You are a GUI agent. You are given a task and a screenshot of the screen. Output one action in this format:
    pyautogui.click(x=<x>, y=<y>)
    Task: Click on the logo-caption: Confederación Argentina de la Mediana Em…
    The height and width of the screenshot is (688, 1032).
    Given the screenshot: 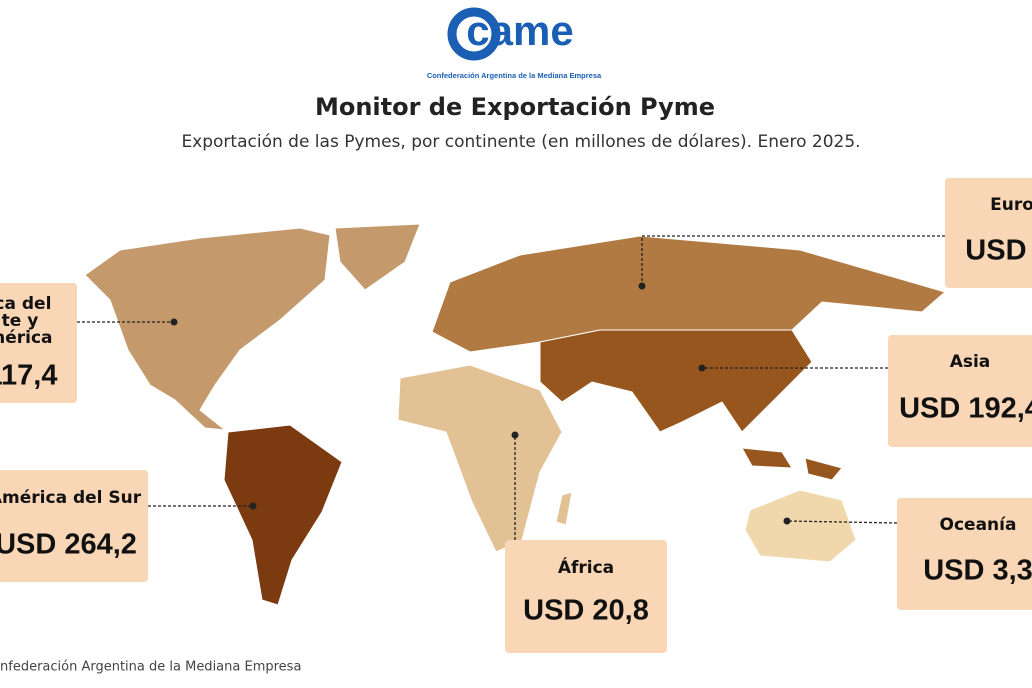 What is the action you would take?
    pyautogui.click(x=514, y=75)
    